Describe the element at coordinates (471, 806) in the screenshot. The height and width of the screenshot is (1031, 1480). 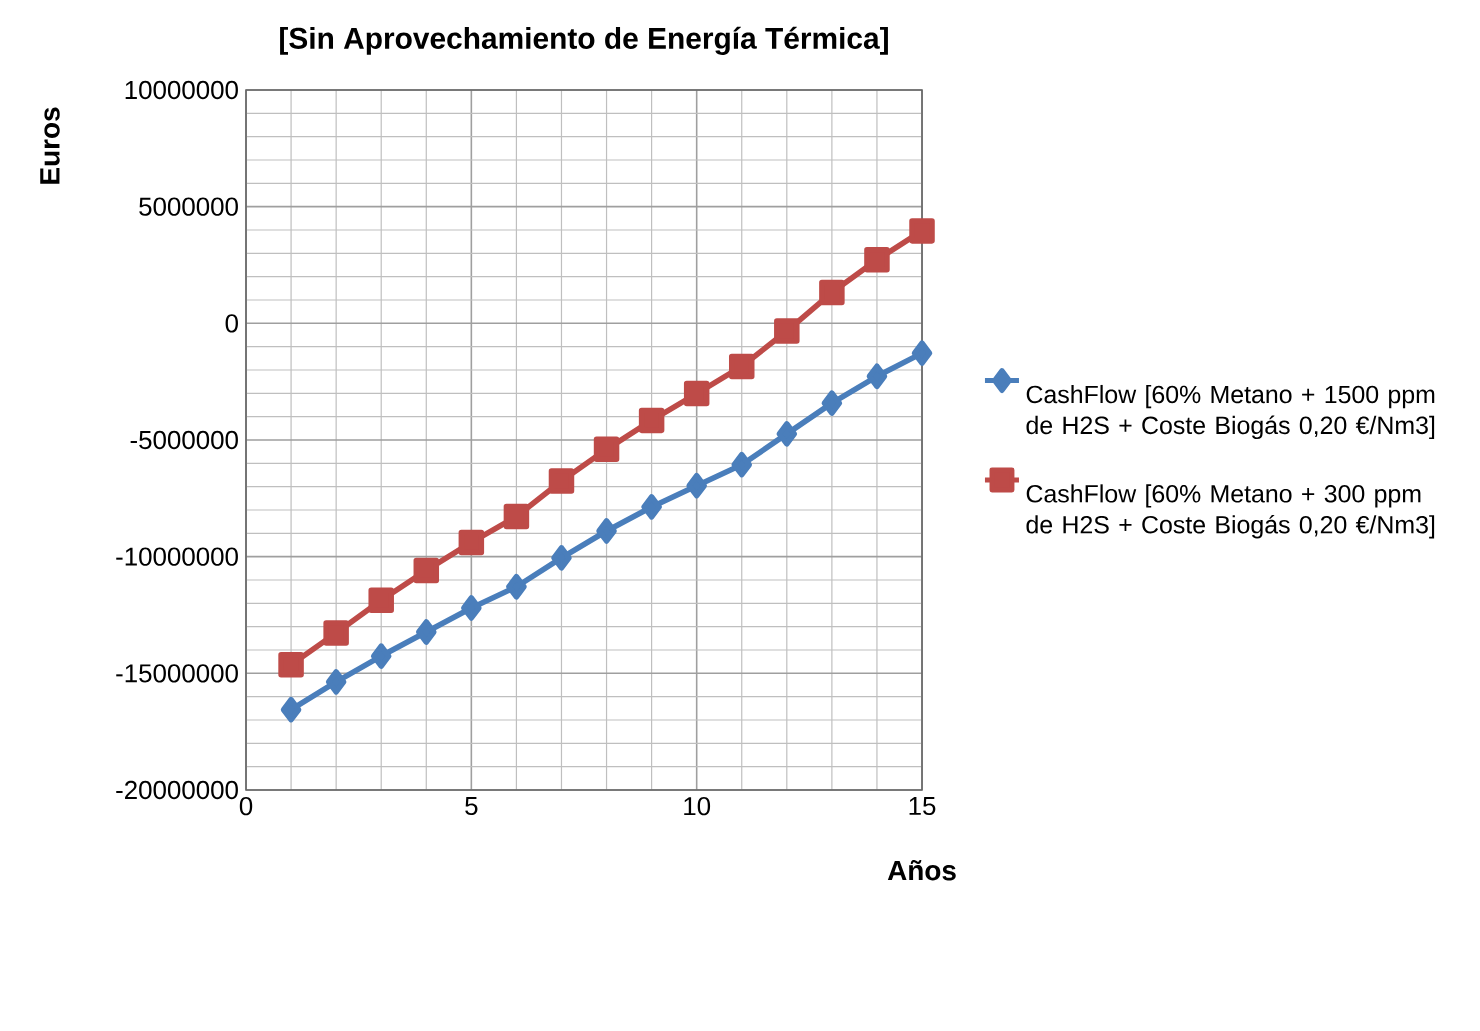
I see `x-tick-label: 5` at that location.